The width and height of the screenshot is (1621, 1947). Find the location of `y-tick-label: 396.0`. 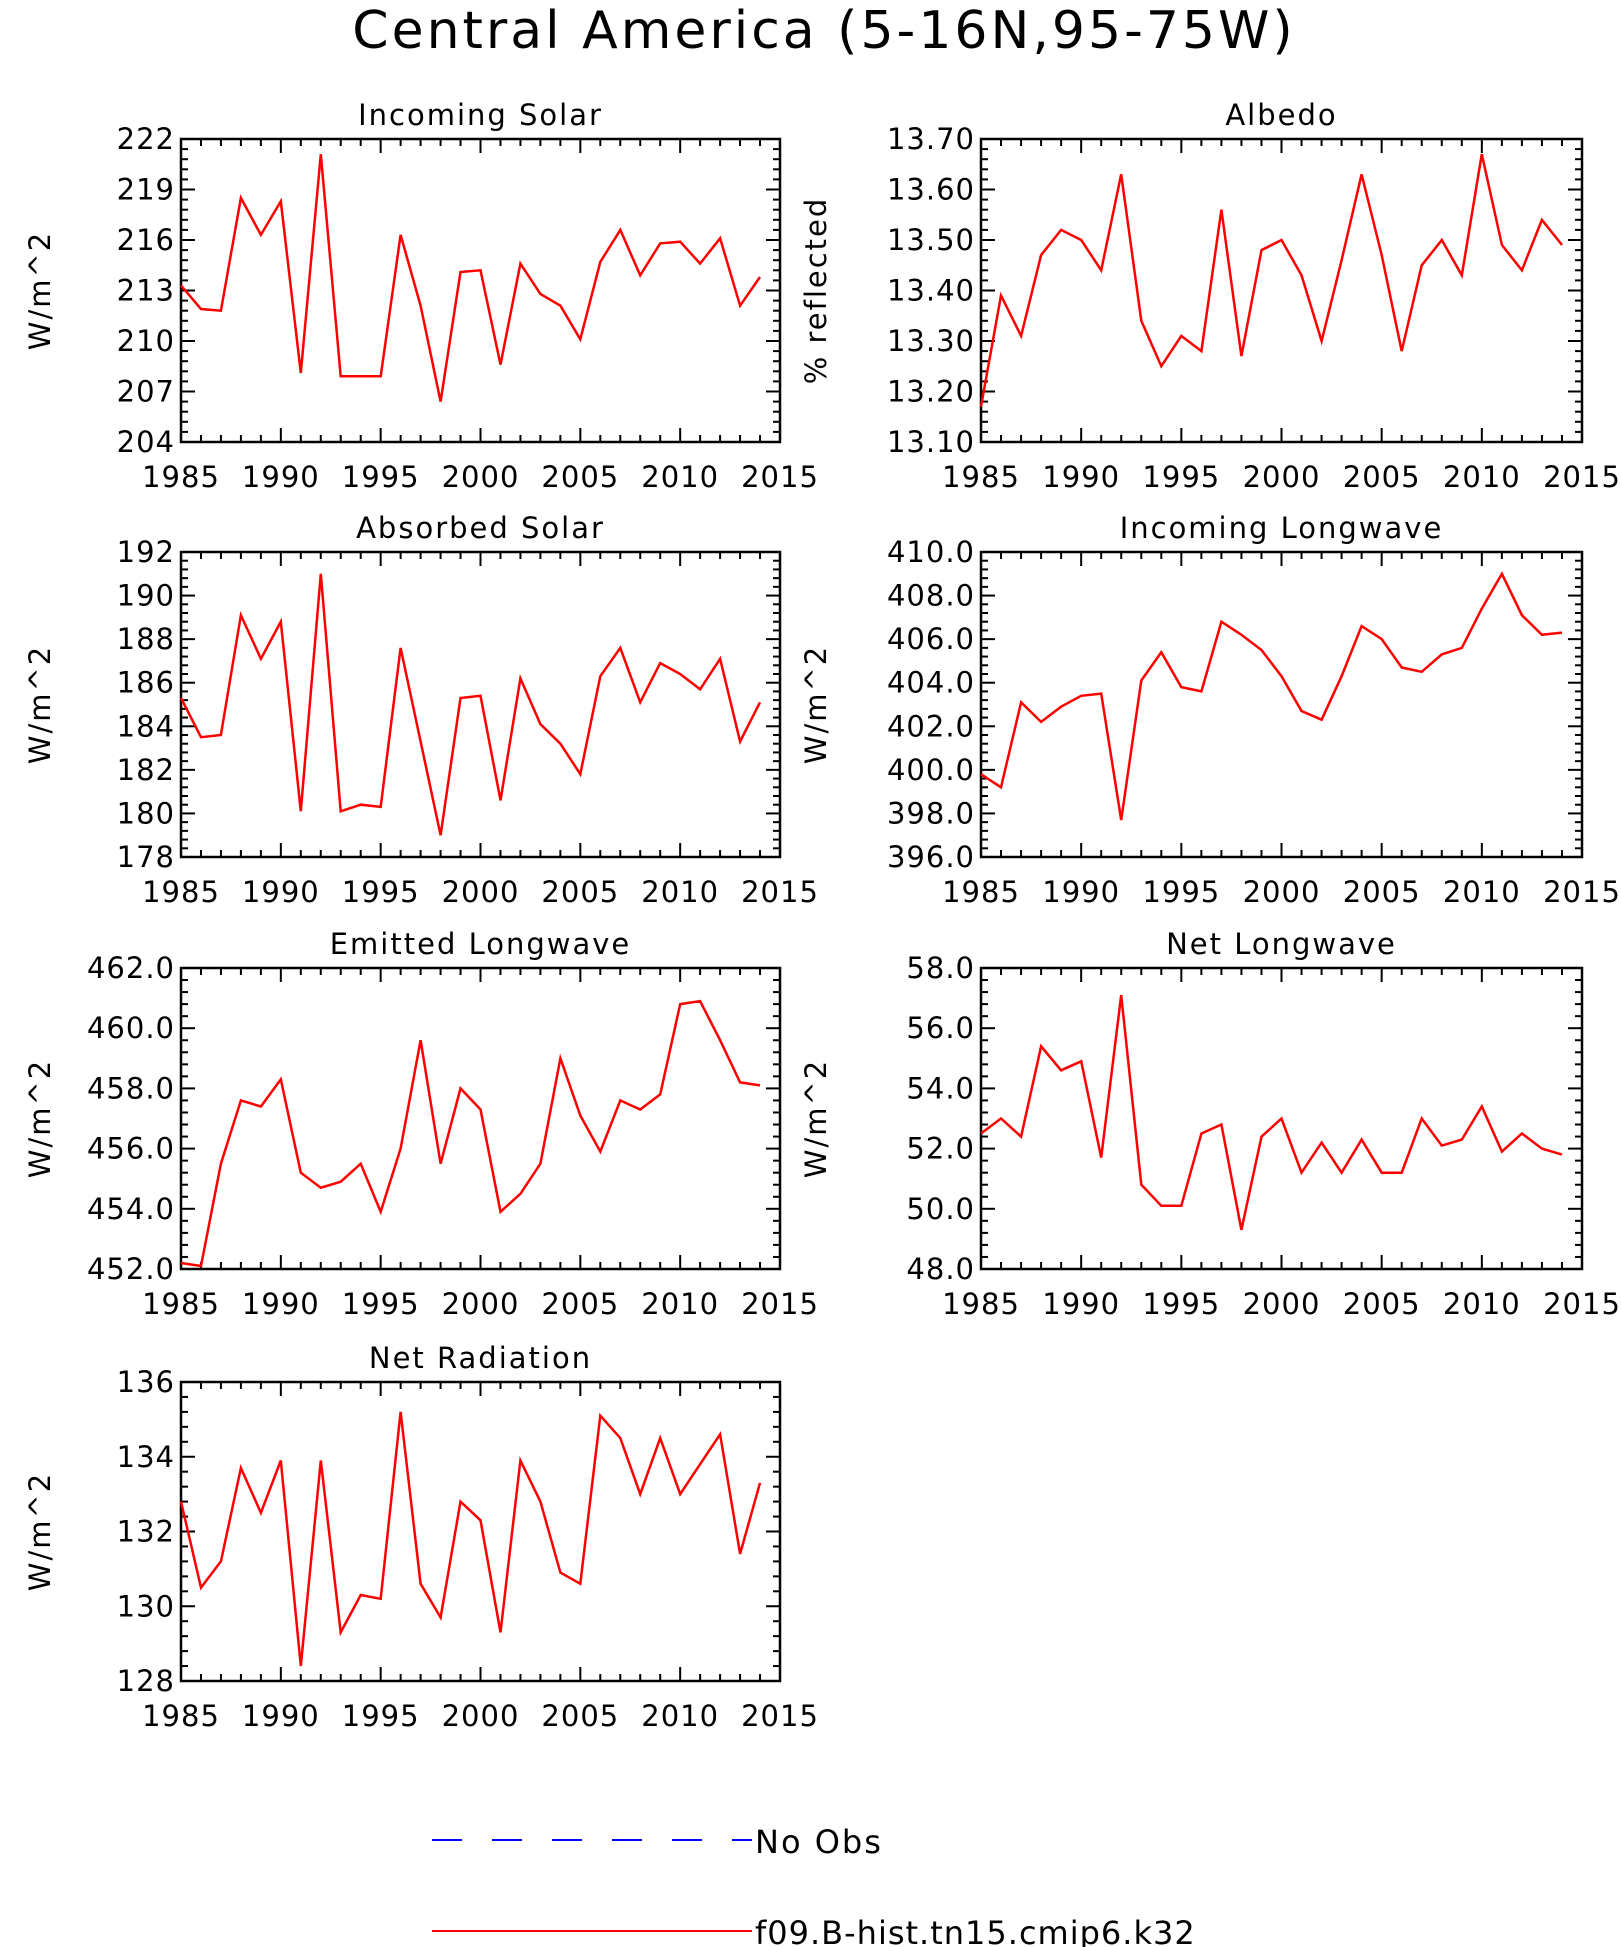

y-tick-label: 396.0 is located at coordinates (931, 857).